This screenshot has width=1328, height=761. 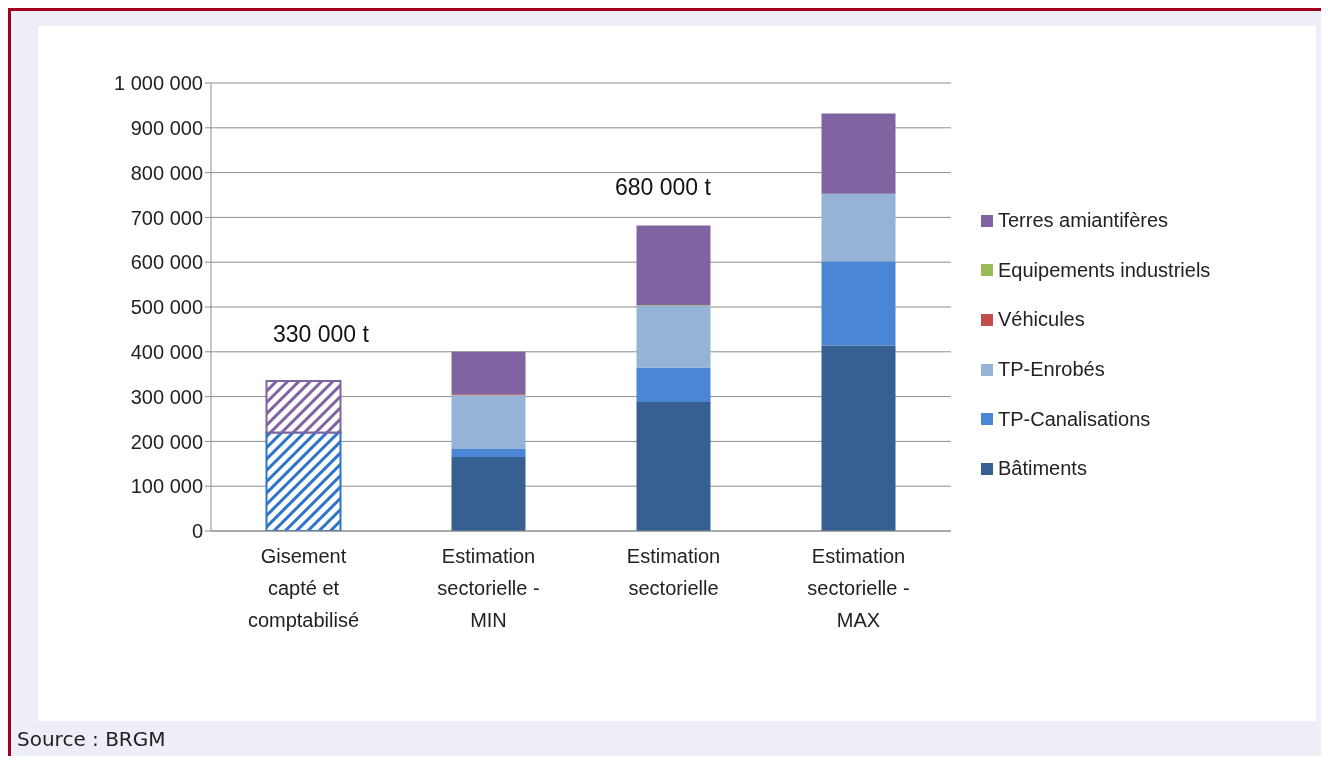 What do you see at coordinates (166, 127) in the screenshot?
I see `y-tick-label: 900 000` at bounding box center [166, 127].